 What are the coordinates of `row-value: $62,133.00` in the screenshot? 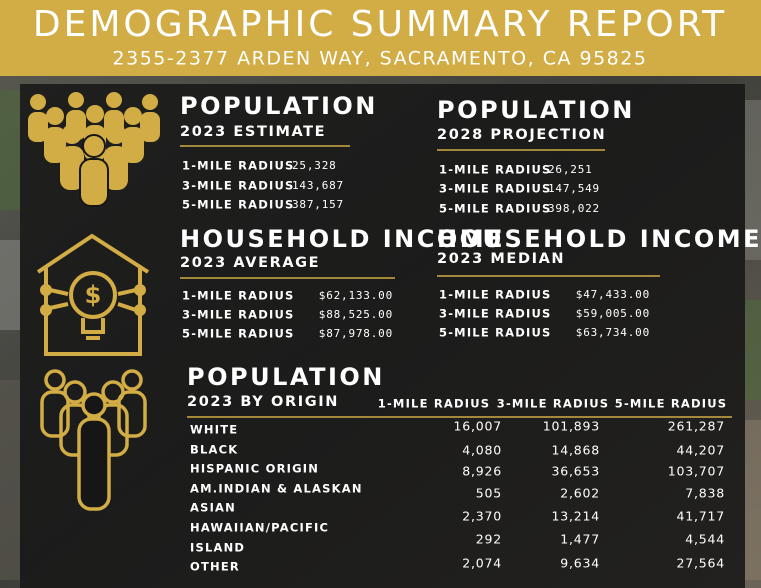 It's located at (356, 295).